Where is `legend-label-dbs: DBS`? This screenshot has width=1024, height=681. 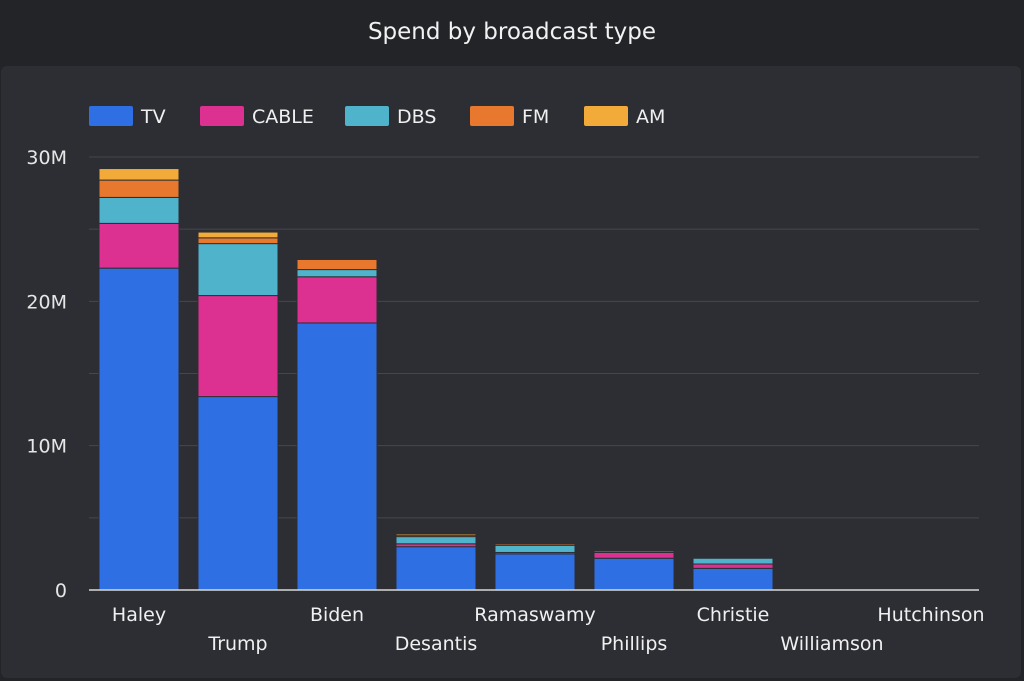
legend-label-dbs: DBS is located at coordinates (416, 117).